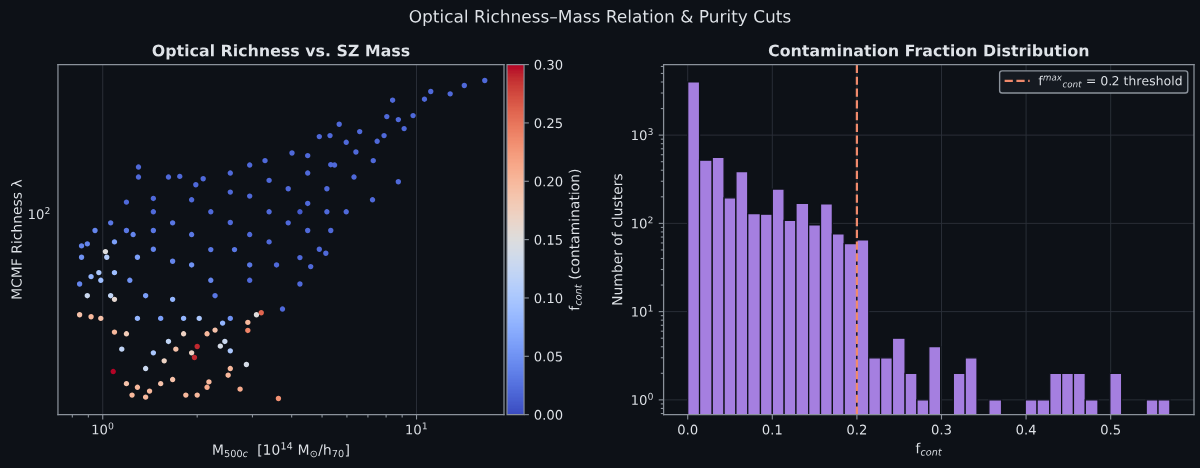 Image resolution: width=1200 pixels, height=468 pixels. What do you see at coordinates (575, 240) in the screenshot?
I see `color-bar-title: f$_{cont}$ (contamination)` at bounding box center [575, 240].